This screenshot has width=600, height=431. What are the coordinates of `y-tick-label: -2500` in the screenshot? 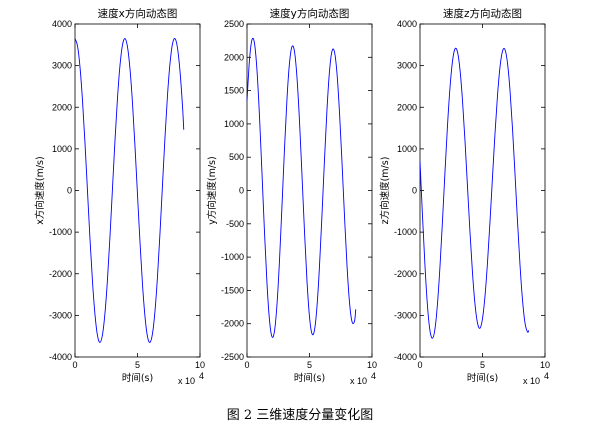 It's located at (232, 357).